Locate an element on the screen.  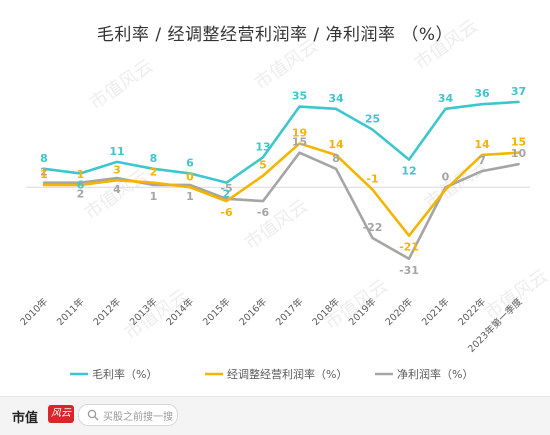
data-label: -21 is located at coordinates (409, 247).